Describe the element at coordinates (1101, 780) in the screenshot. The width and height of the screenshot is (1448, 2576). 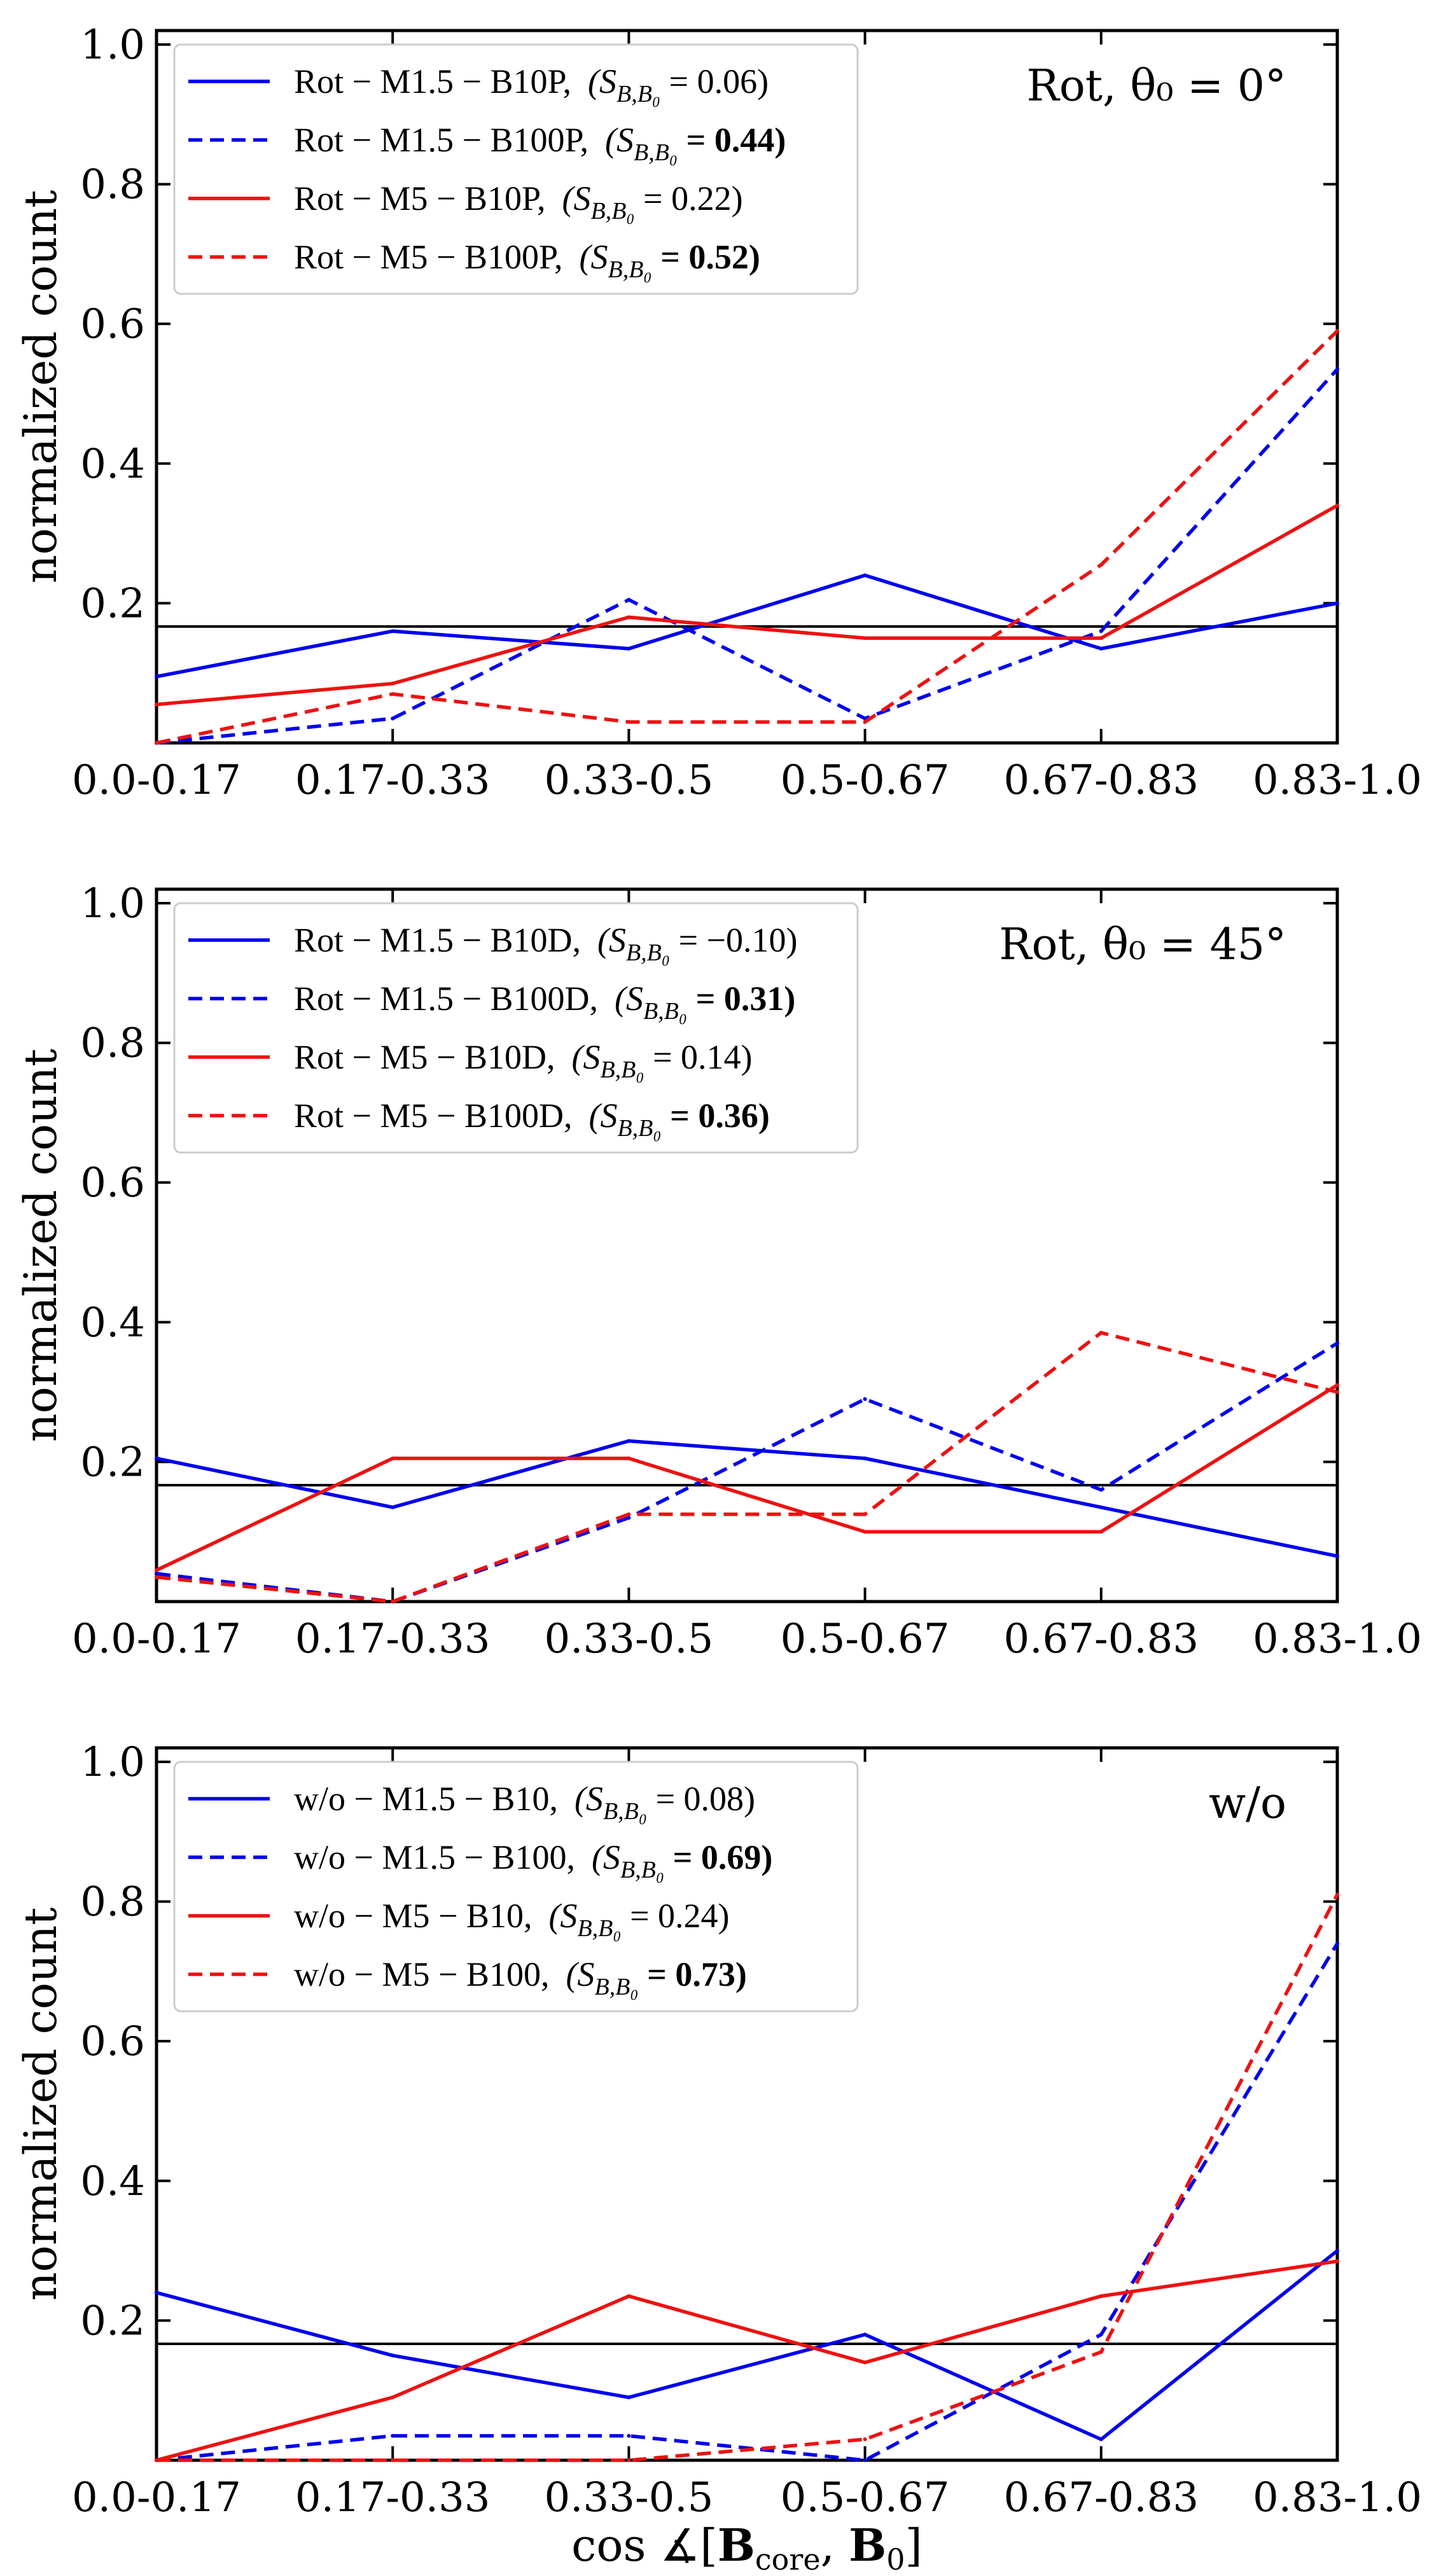
I see `x-tick-label: 0.67-0.83` at that location.